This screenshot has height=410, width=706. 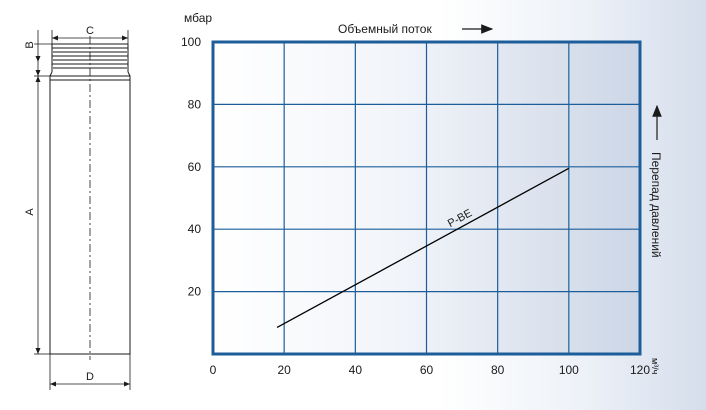 What do you see at coordinates (385, 29) in the screenshot?
I see `top-axis-label: Объемный поток` at bounding box center [385, 29].